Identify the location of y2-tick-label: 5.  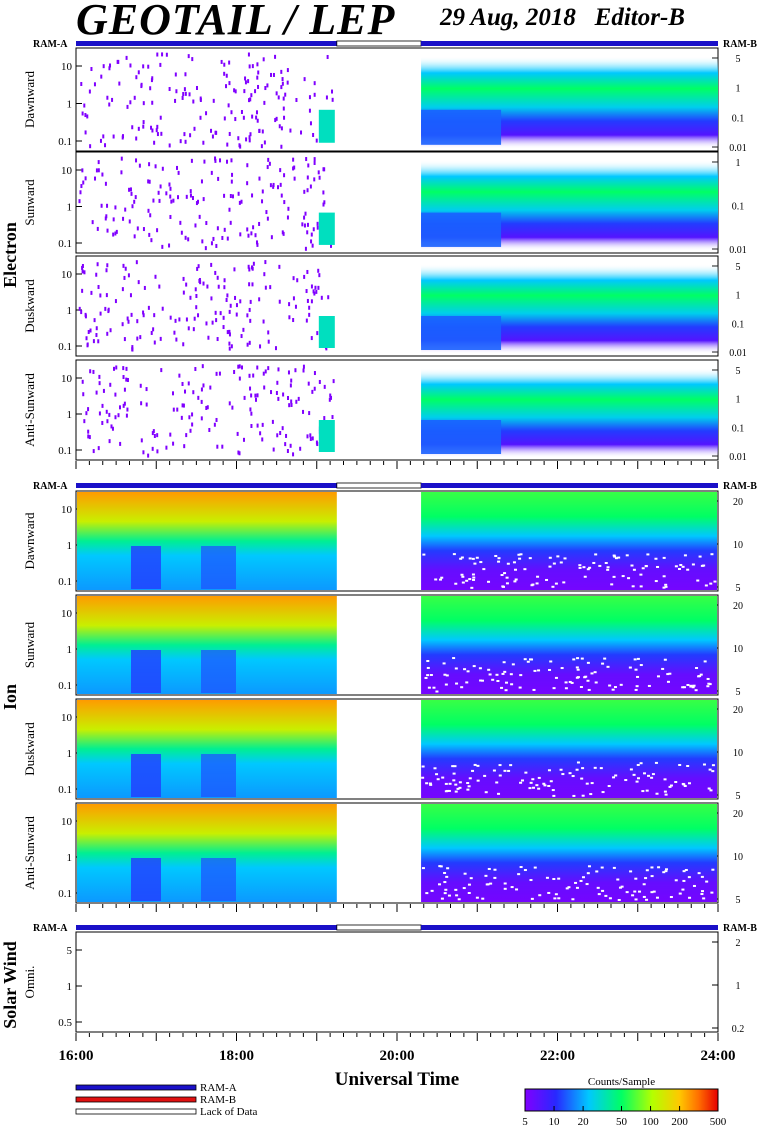
(738, 692).